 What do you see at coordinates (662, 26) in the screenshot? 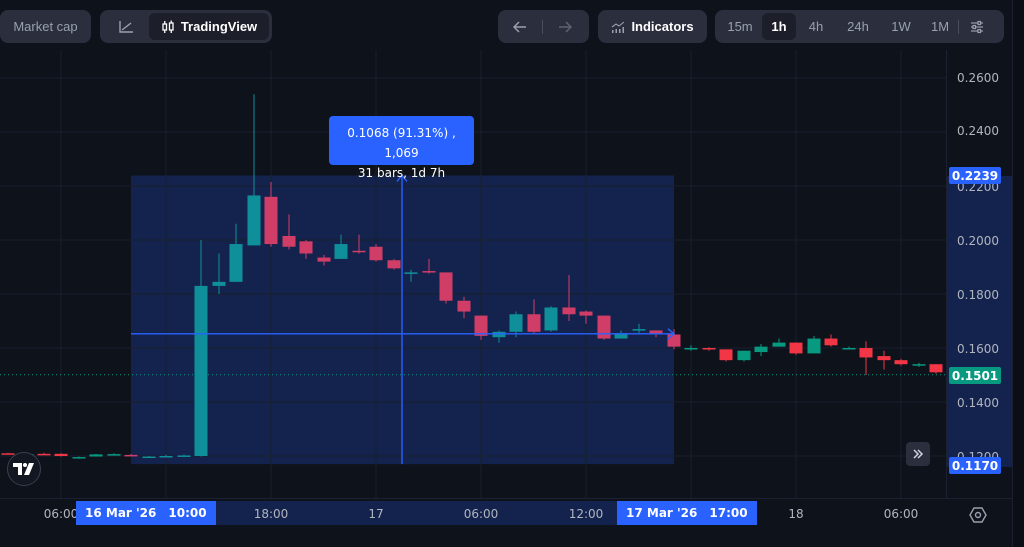
I see `indicators-label: Indicators` at bounding box center [662, 26].